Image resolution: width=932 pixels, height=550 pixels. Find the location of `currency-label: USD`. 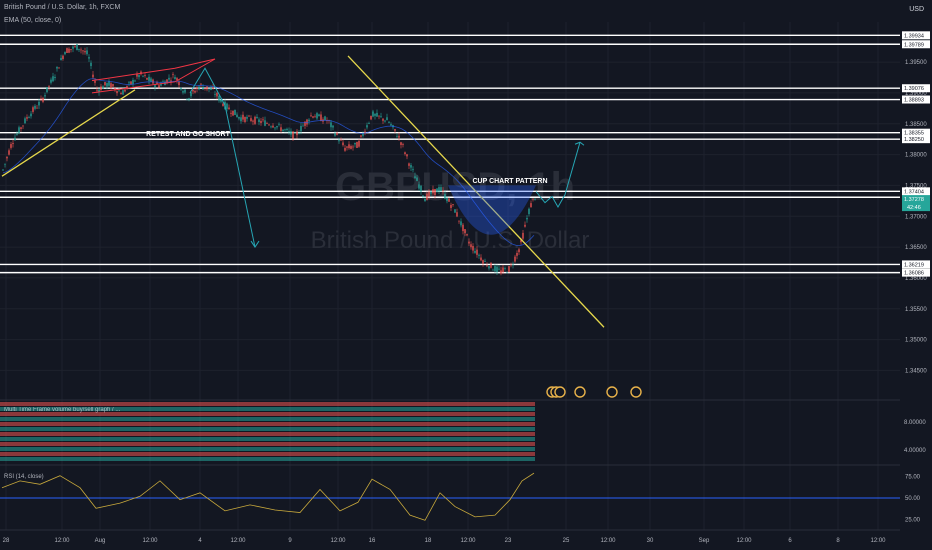

currency-label: USD is located at coordinates (916, 9).